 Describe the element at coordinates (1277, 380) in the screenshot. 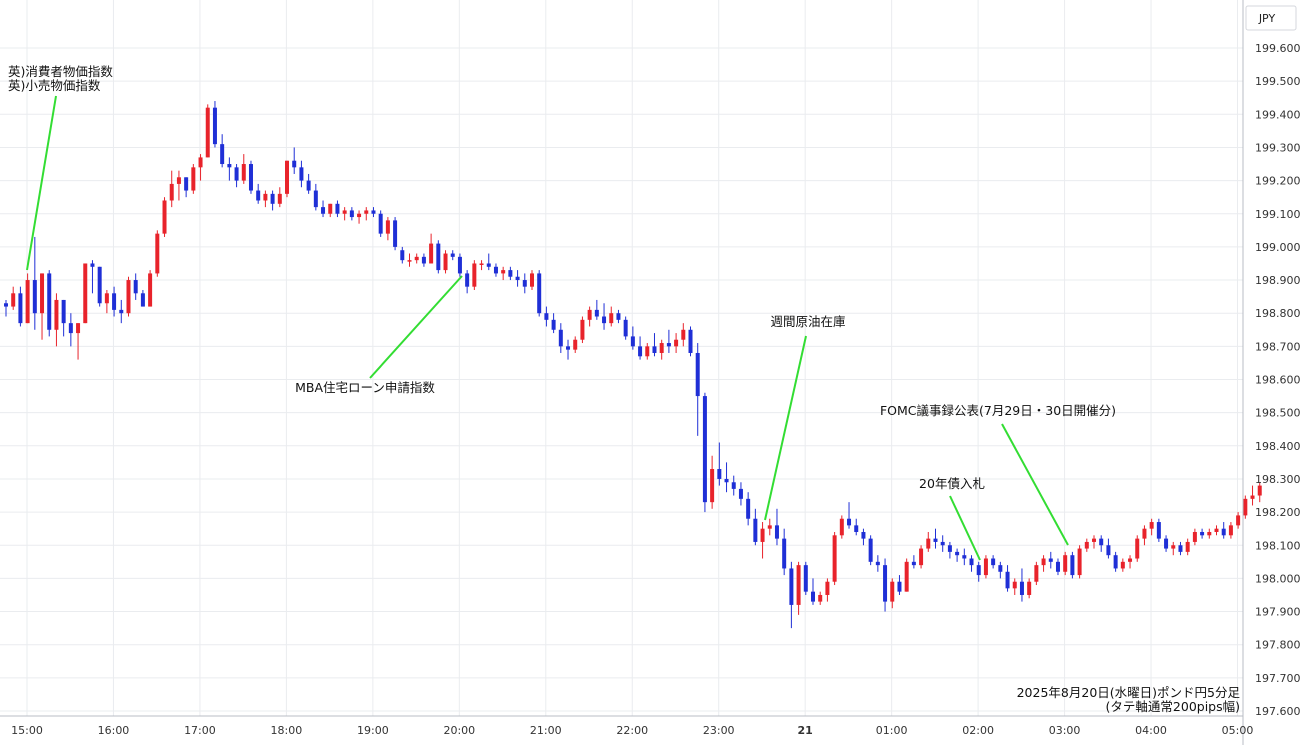

I see `y-tick-label: 198.600` at that location.